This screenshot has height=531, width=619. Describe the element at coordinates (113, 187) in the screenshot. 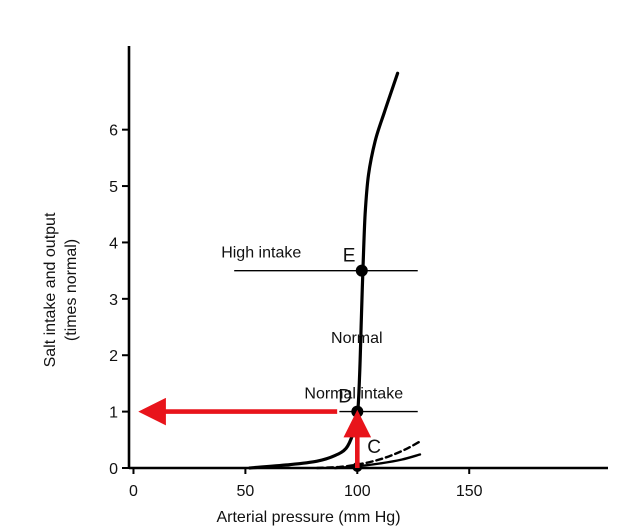

I see `y-tick-label: 5` at that location.